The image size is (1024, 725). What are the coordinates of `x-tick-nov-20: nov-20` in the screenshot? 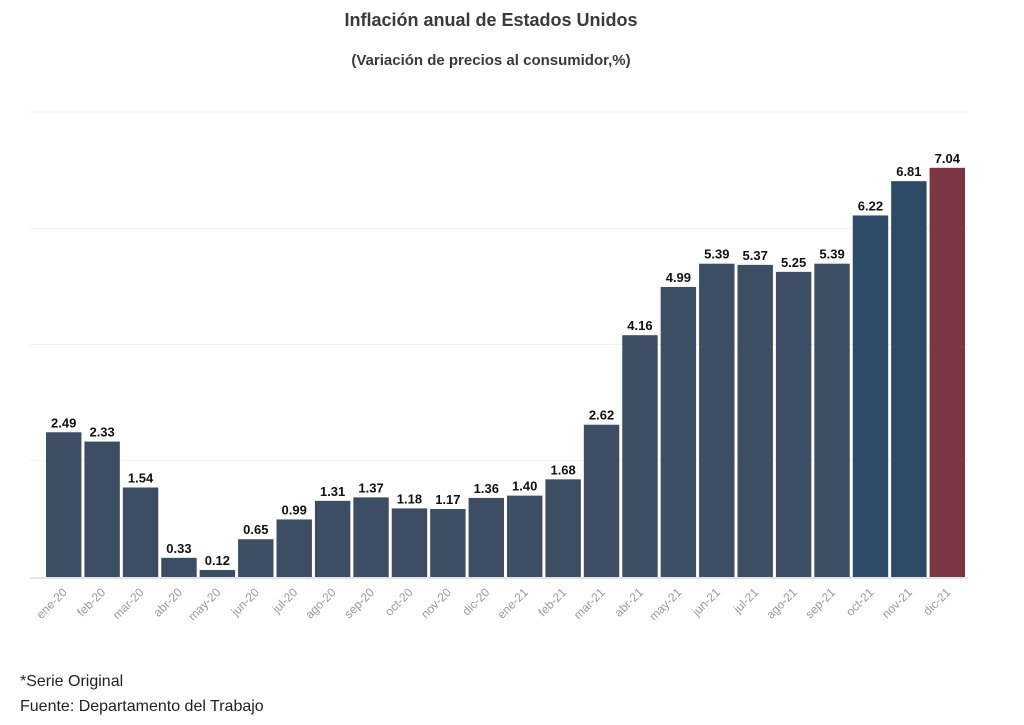 It's located at (436, 603).